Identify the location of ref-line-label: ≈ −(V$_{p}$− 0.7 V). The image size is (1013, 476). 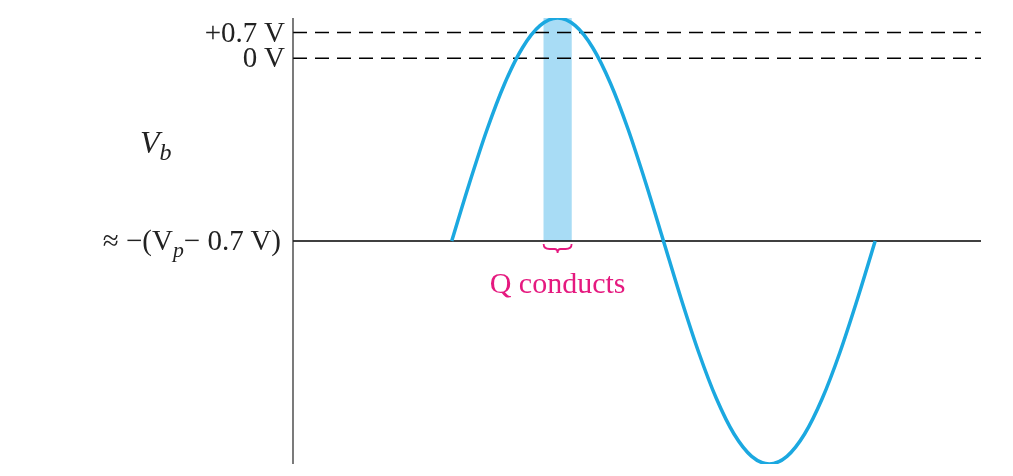
(191, 243).